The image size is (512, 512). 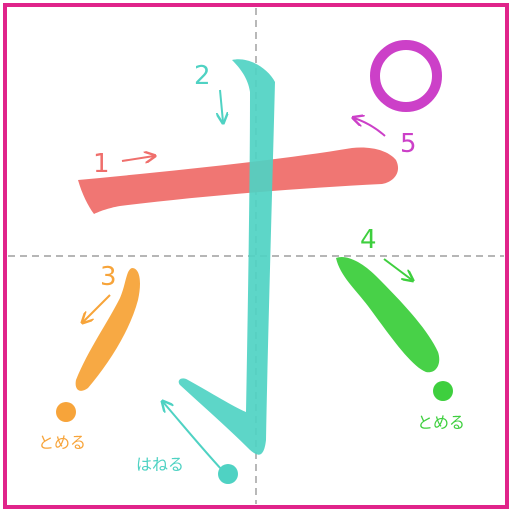 What do you see at coordinates (228, 474) in the screenshot?
I see `stroke-2-end-dot` at bounding box center [228, 474].